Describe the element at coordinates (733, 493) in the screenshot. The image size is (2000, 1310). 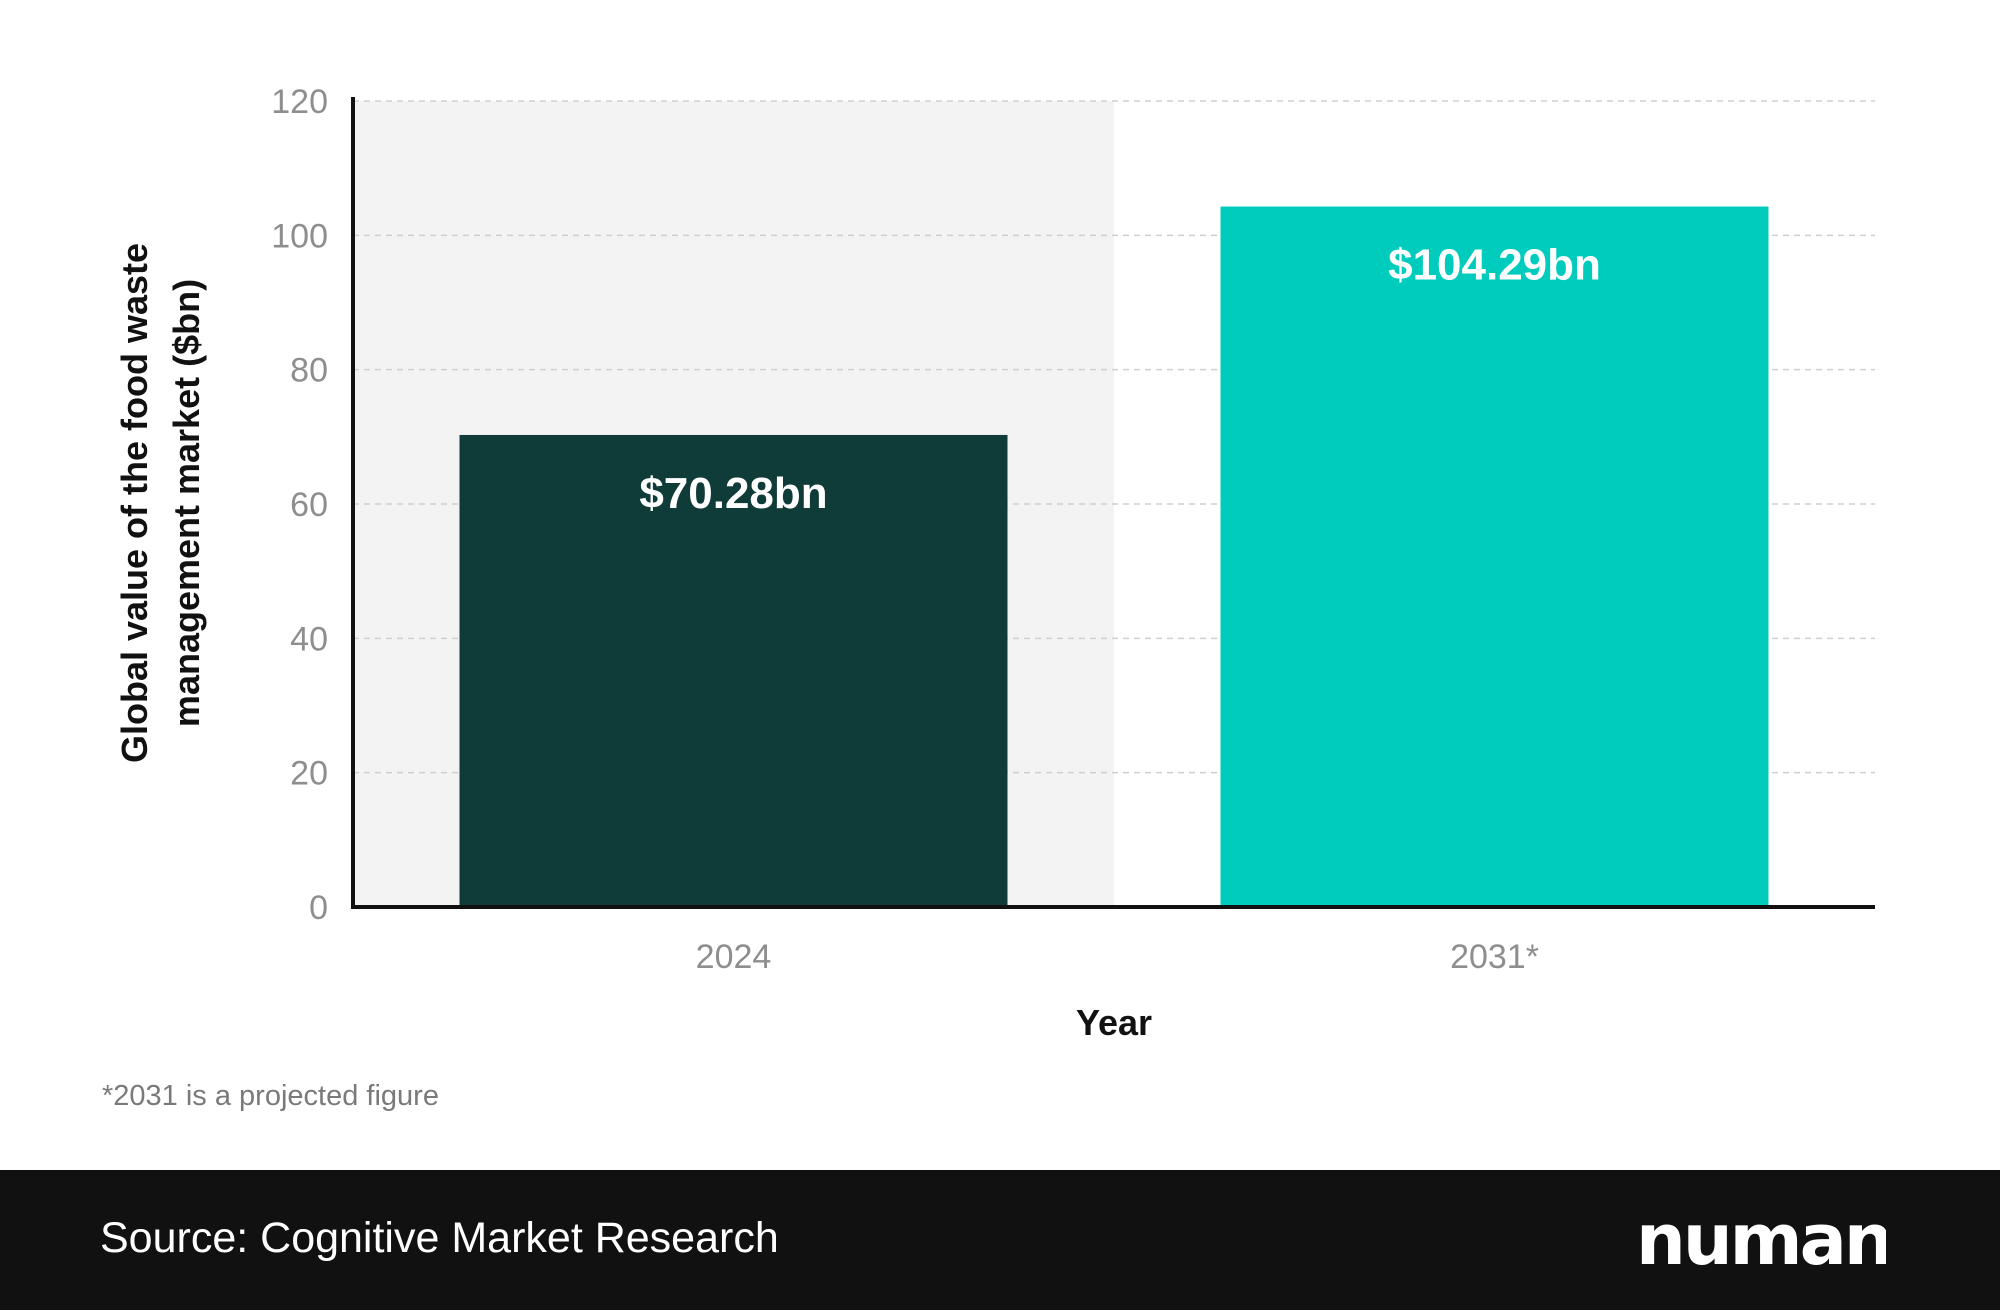
I see `data-label: $70.28bn` at that location.